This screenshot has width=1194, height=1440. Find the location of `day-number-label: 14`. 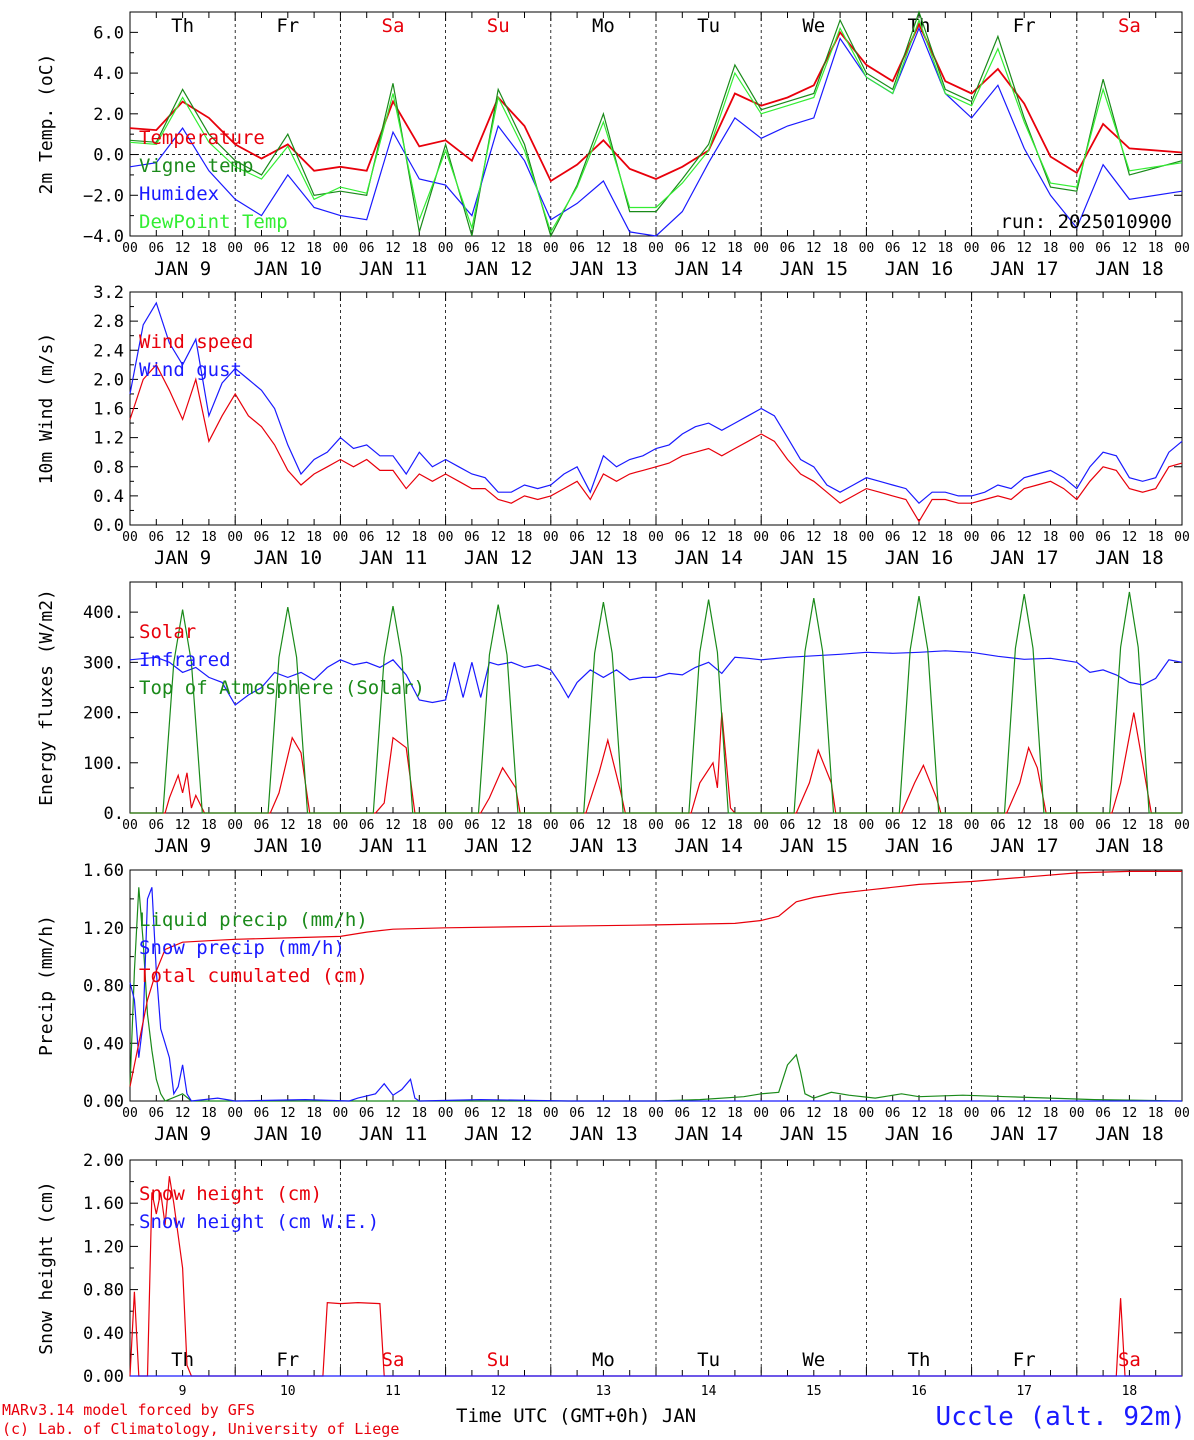

day-number-label: 14 is located at coordinates (709, 1391).